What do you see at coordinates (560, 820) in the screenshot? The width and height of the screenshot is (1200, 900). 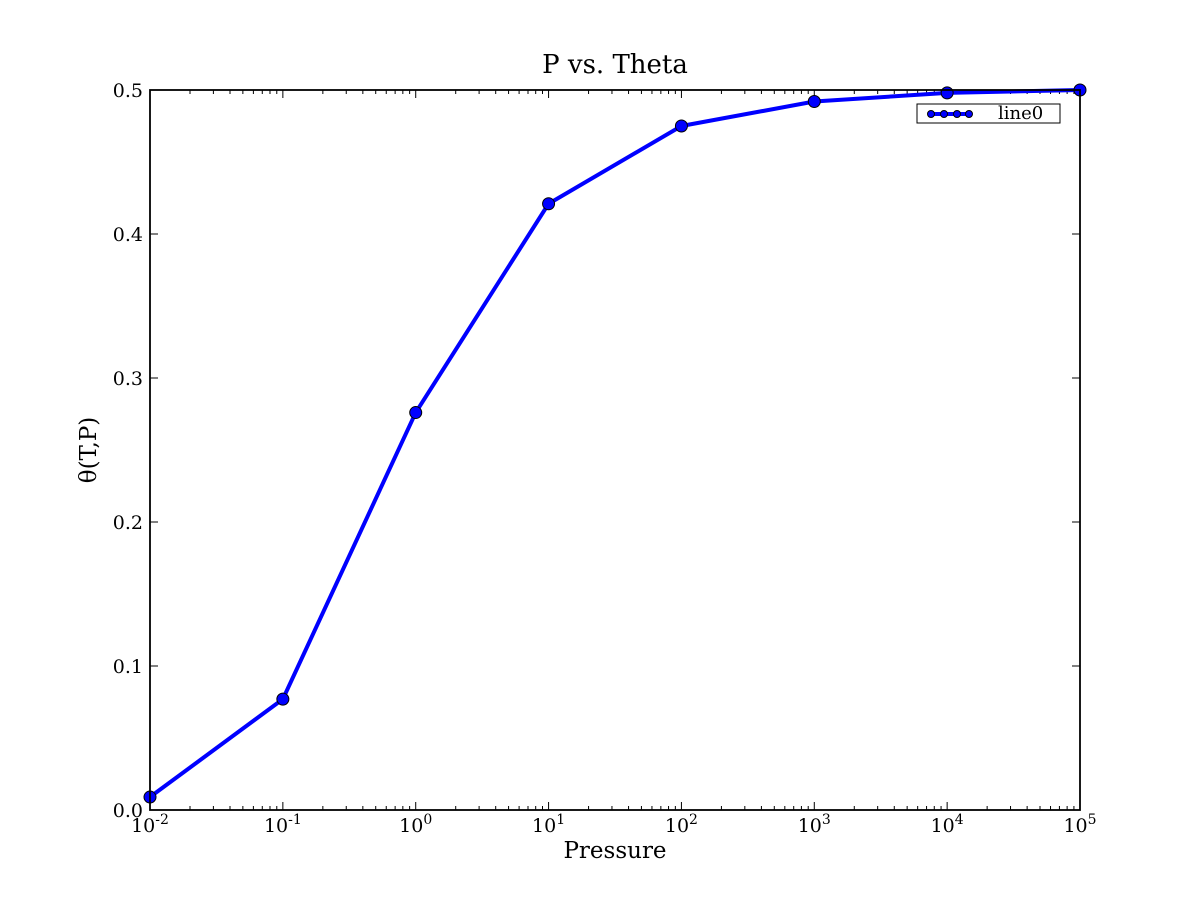 I see `x-tick-label-exponent: 1` at bounding box center [560, 820].